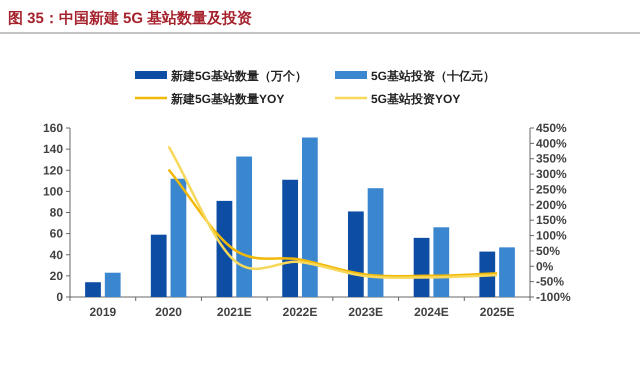  Describe the element at coordinates (57, 255) in the screenshot. I see `y-tick-label: 40` at that location.